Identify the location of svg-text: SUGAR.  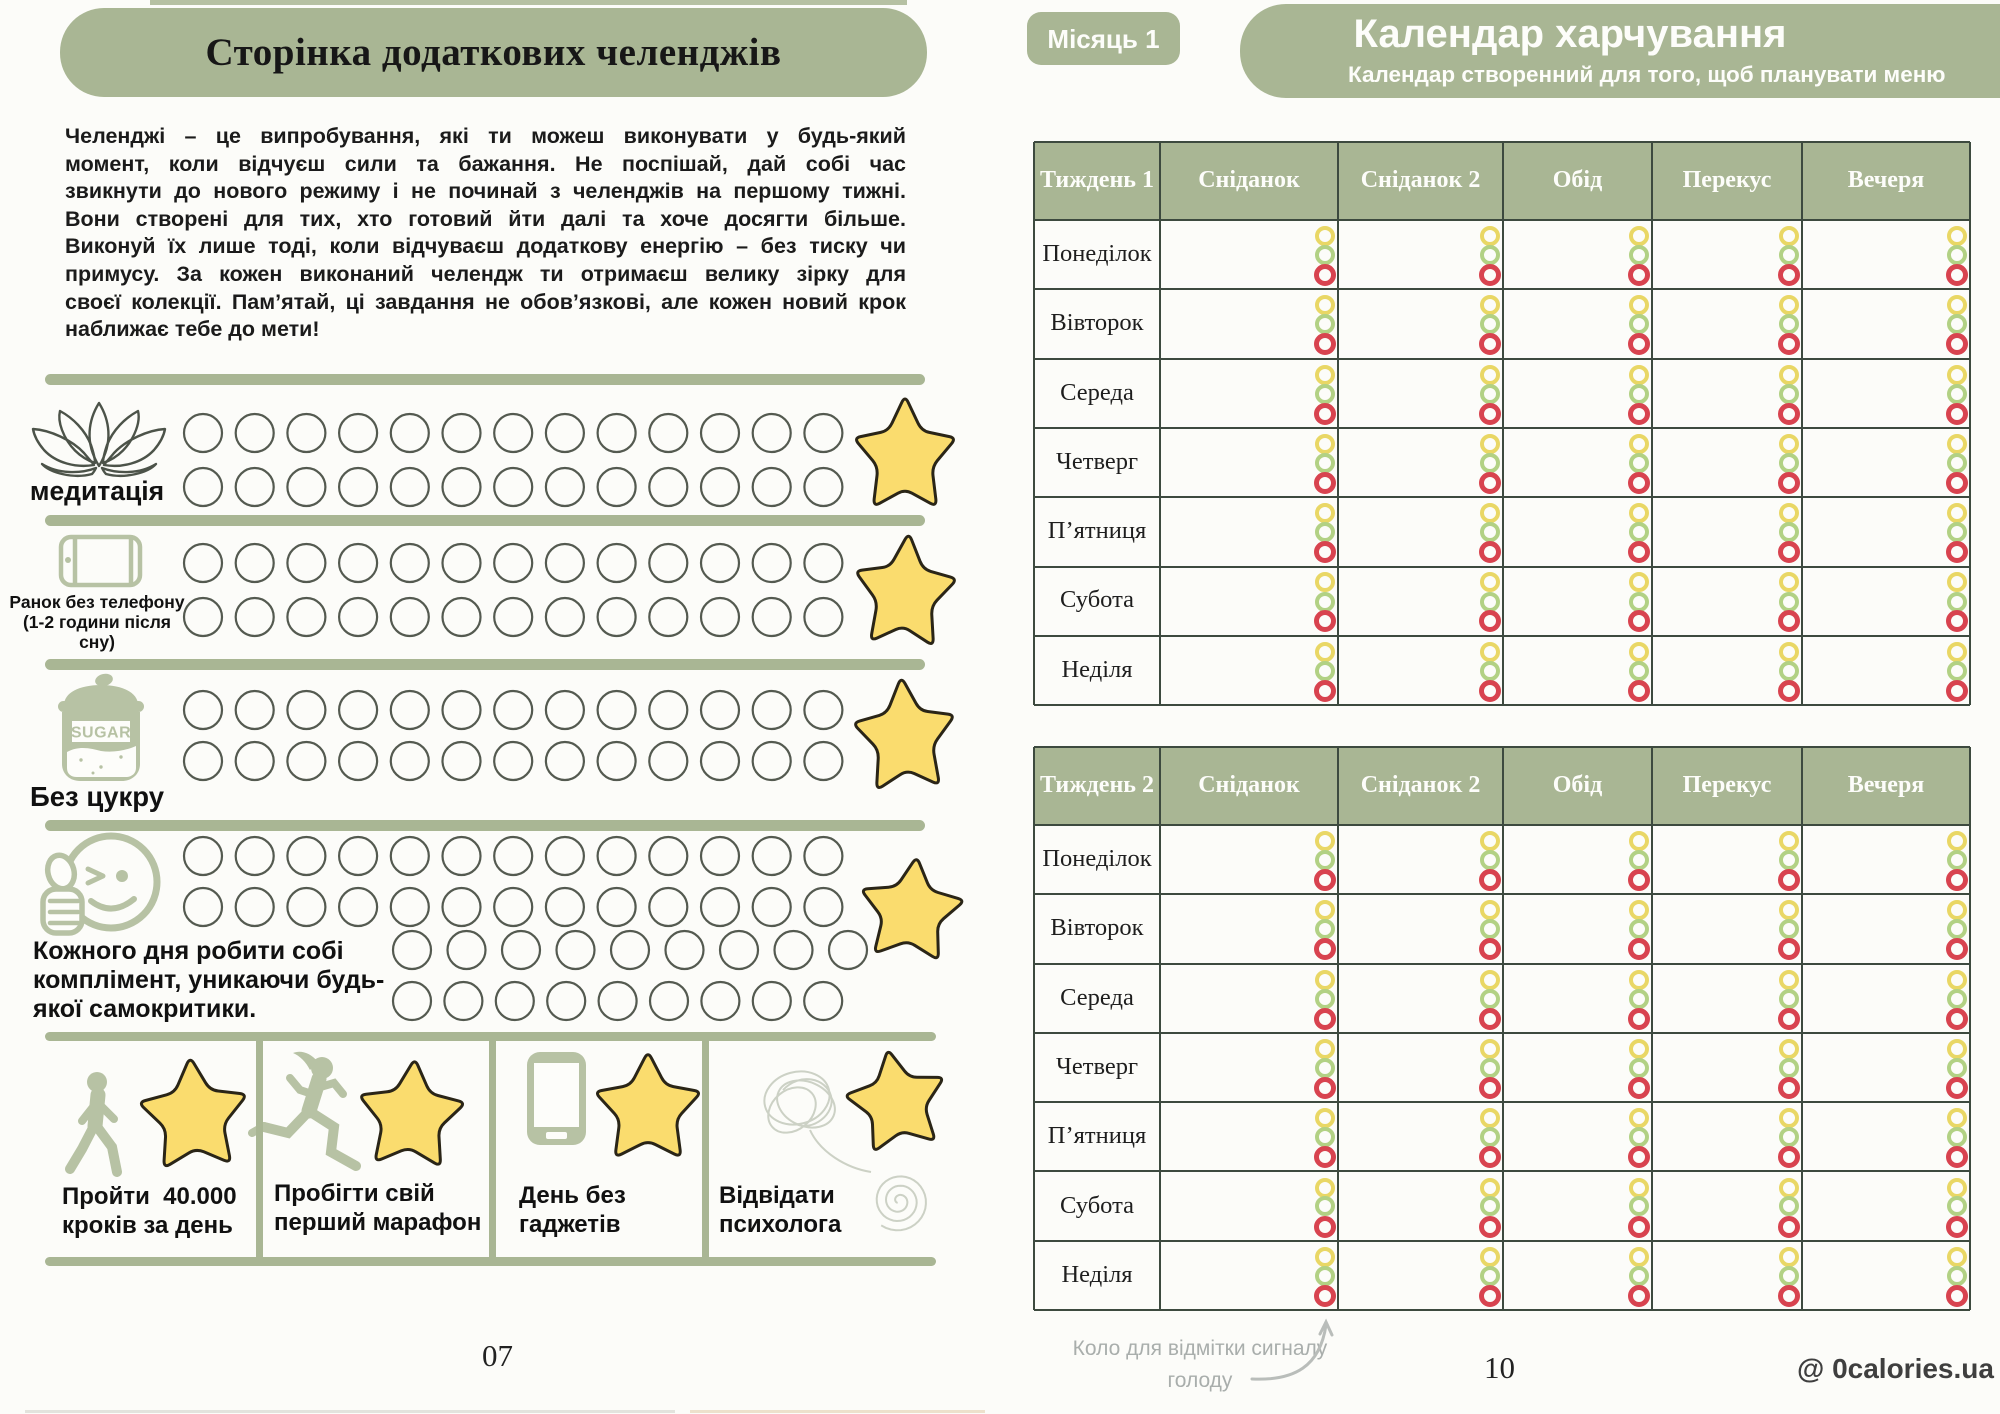
(101, 733).